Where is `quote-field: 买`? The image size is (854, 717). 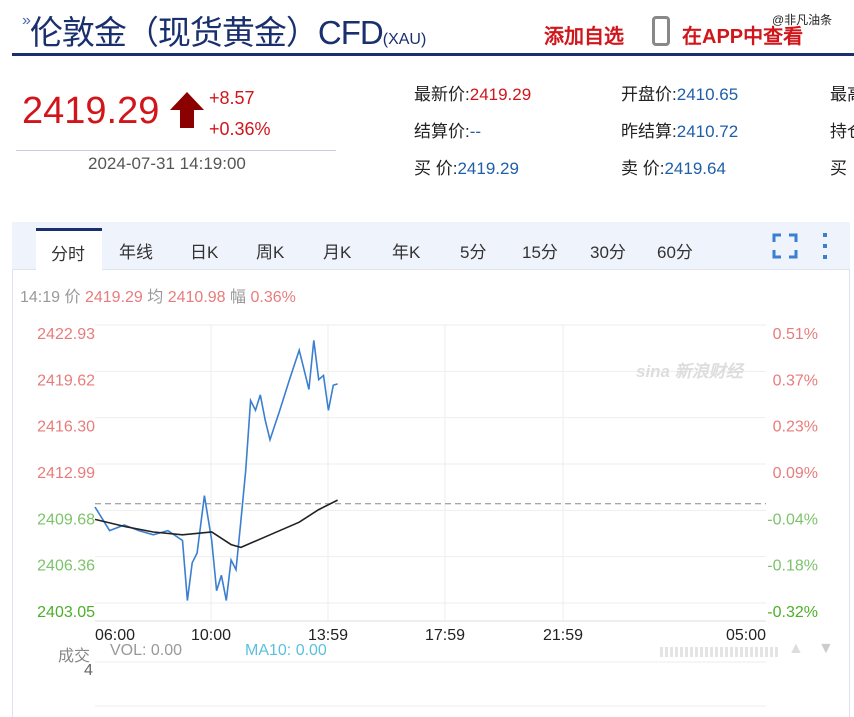
quote-field: 买 is located at coordinates (838, 166).